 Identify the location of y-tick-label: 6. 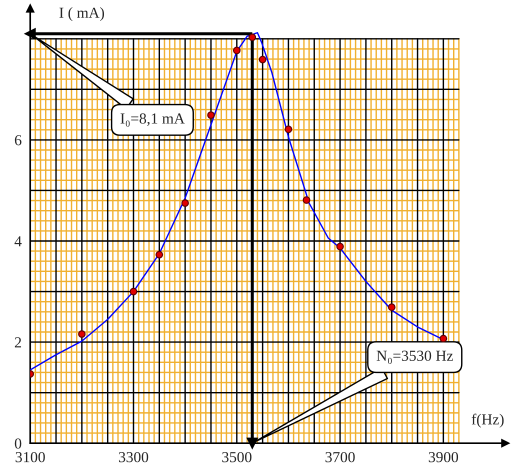
(18, 140).